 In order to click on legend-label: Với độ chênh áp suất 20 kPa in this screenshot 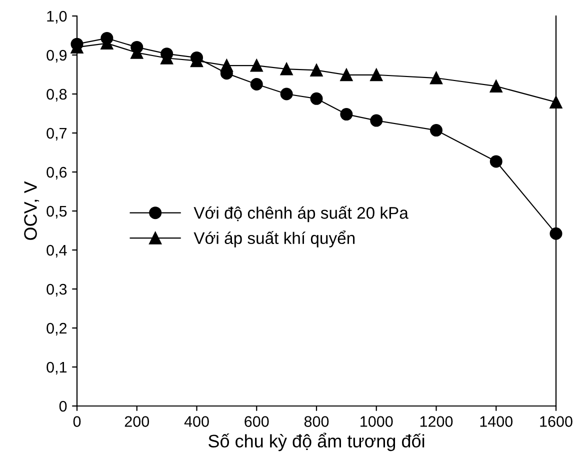, I will do `click(301, 214)`.